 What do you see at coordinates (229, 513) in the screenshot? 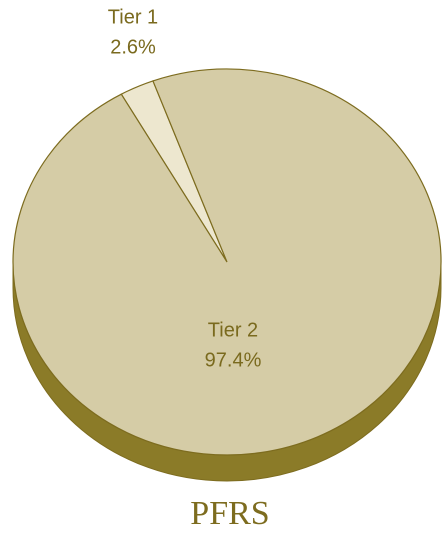
I see `chart-title: PFRS` at bounding box center [229, 513].